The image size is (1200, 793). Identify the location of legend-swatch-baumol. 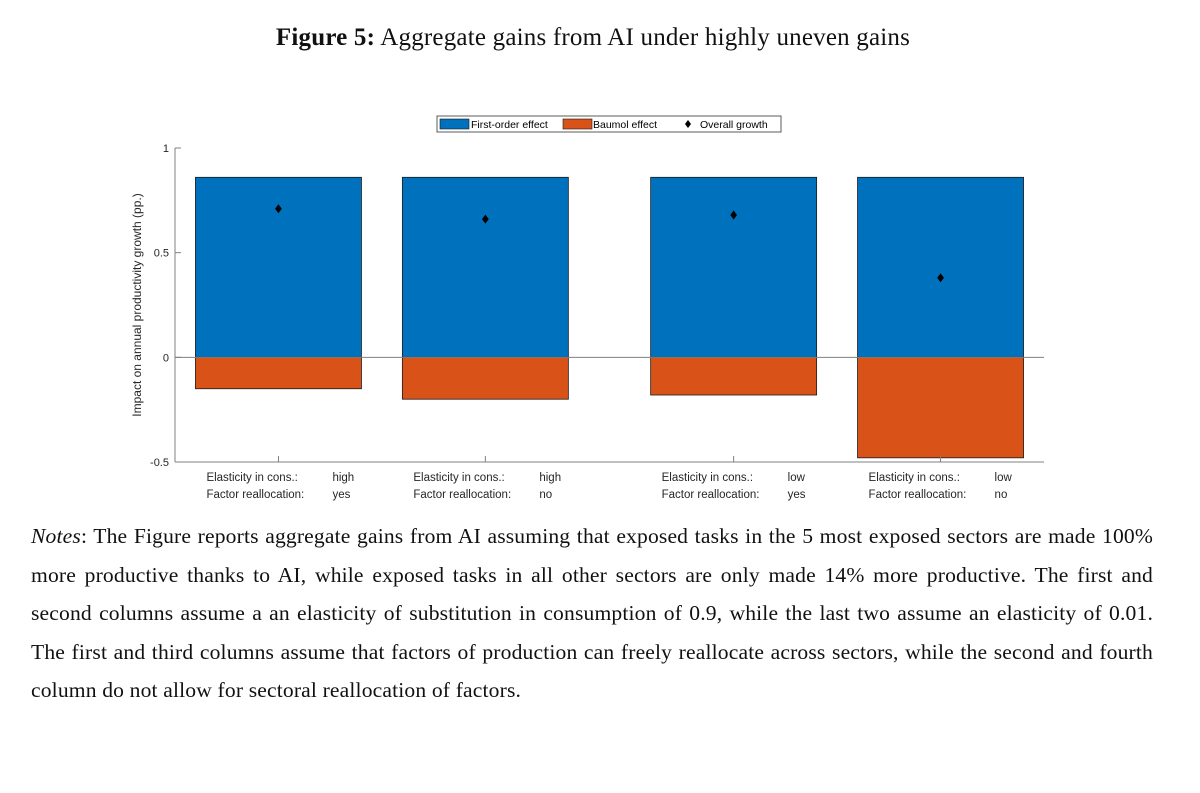
(577, 124).